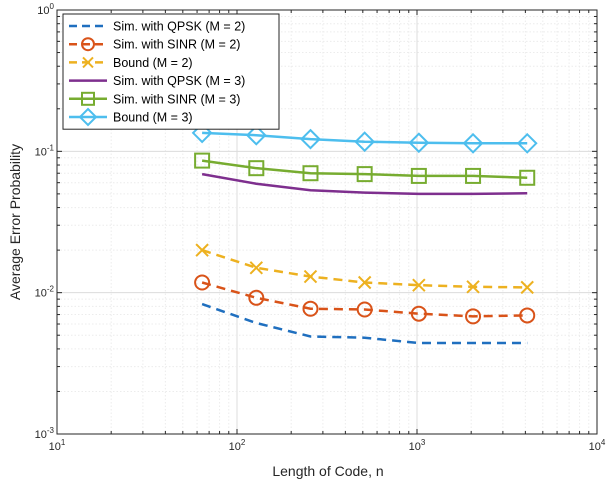 This screenshot has width=608, height=484. Describe the element at coordinates (417, 445) in the screenshot. I see `x-tick-label: 10³` at that location.